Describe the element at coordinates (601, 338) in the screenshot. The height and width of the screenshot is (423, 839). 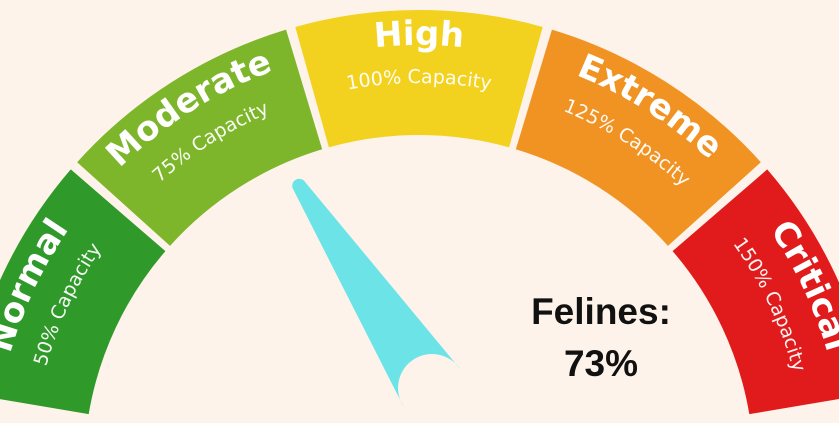
I see `felines-readout: Felines: 73%` at that location.